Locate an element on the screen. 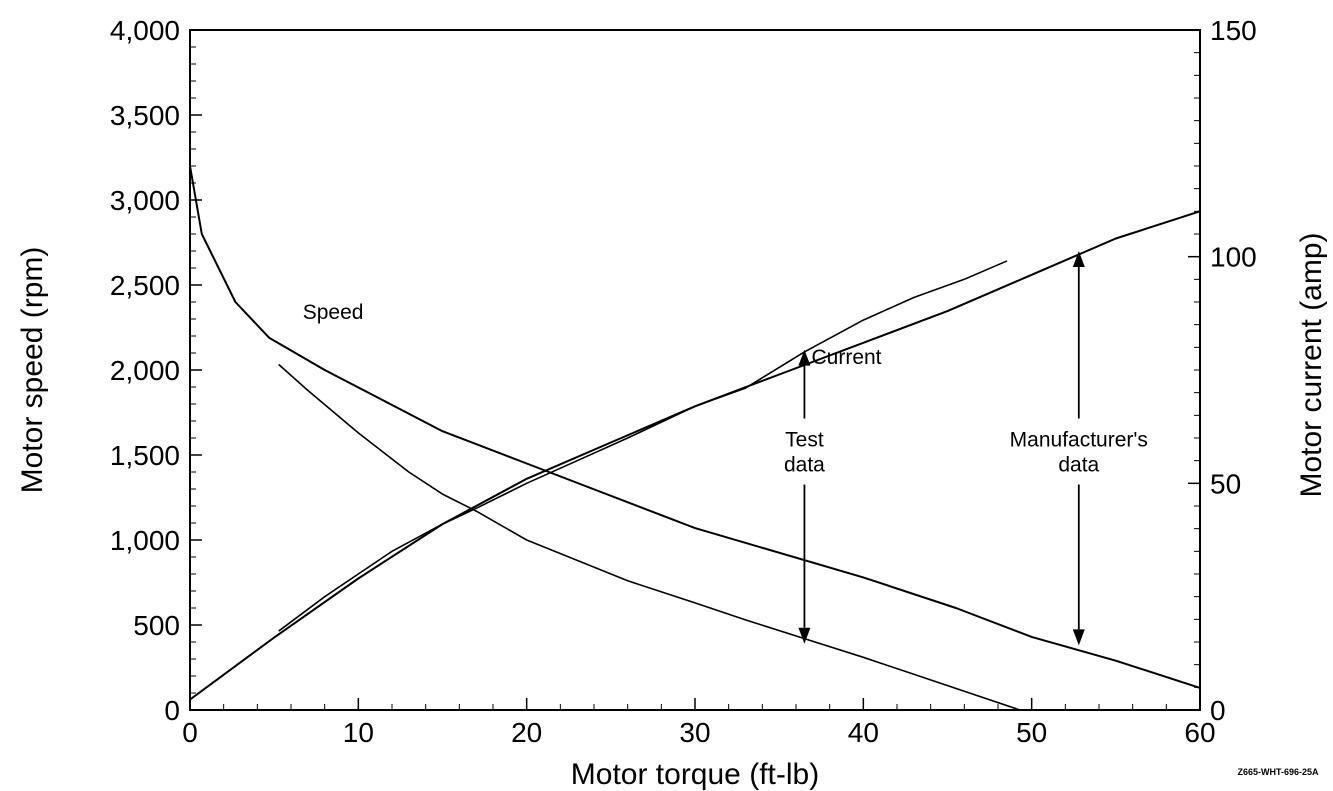  annotation-label: Manufacturer's data is located at coordinates (1079, 453).